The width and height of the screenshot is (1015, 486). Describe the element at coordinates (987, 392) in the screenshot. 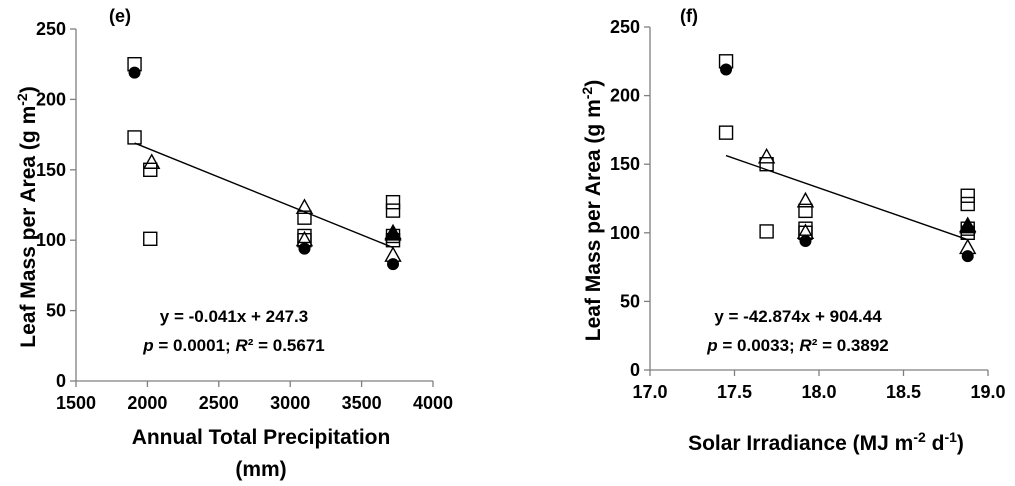

I see `x-tick-label: 19.0` at that location.